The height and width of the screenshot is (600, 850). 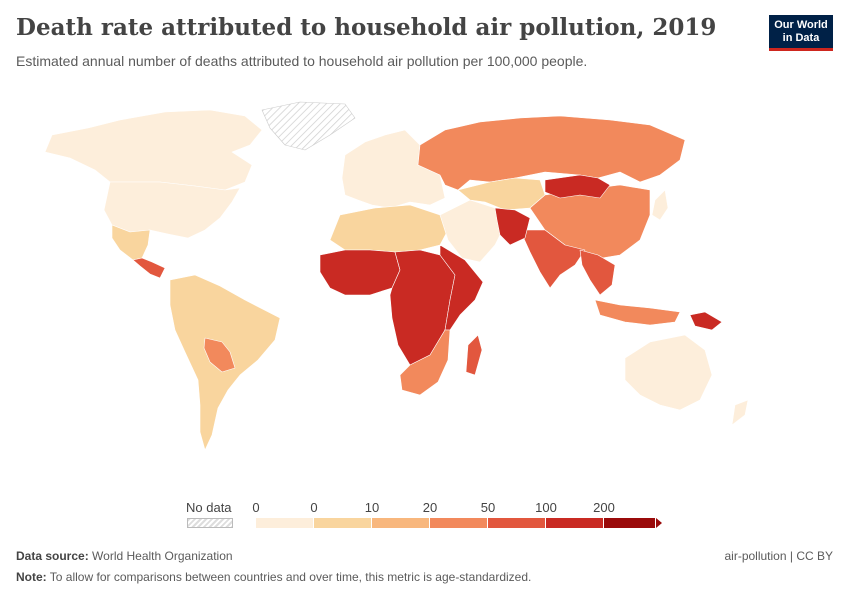 I want to click on source-value: World Health Organization, so click(x=162, y=556).